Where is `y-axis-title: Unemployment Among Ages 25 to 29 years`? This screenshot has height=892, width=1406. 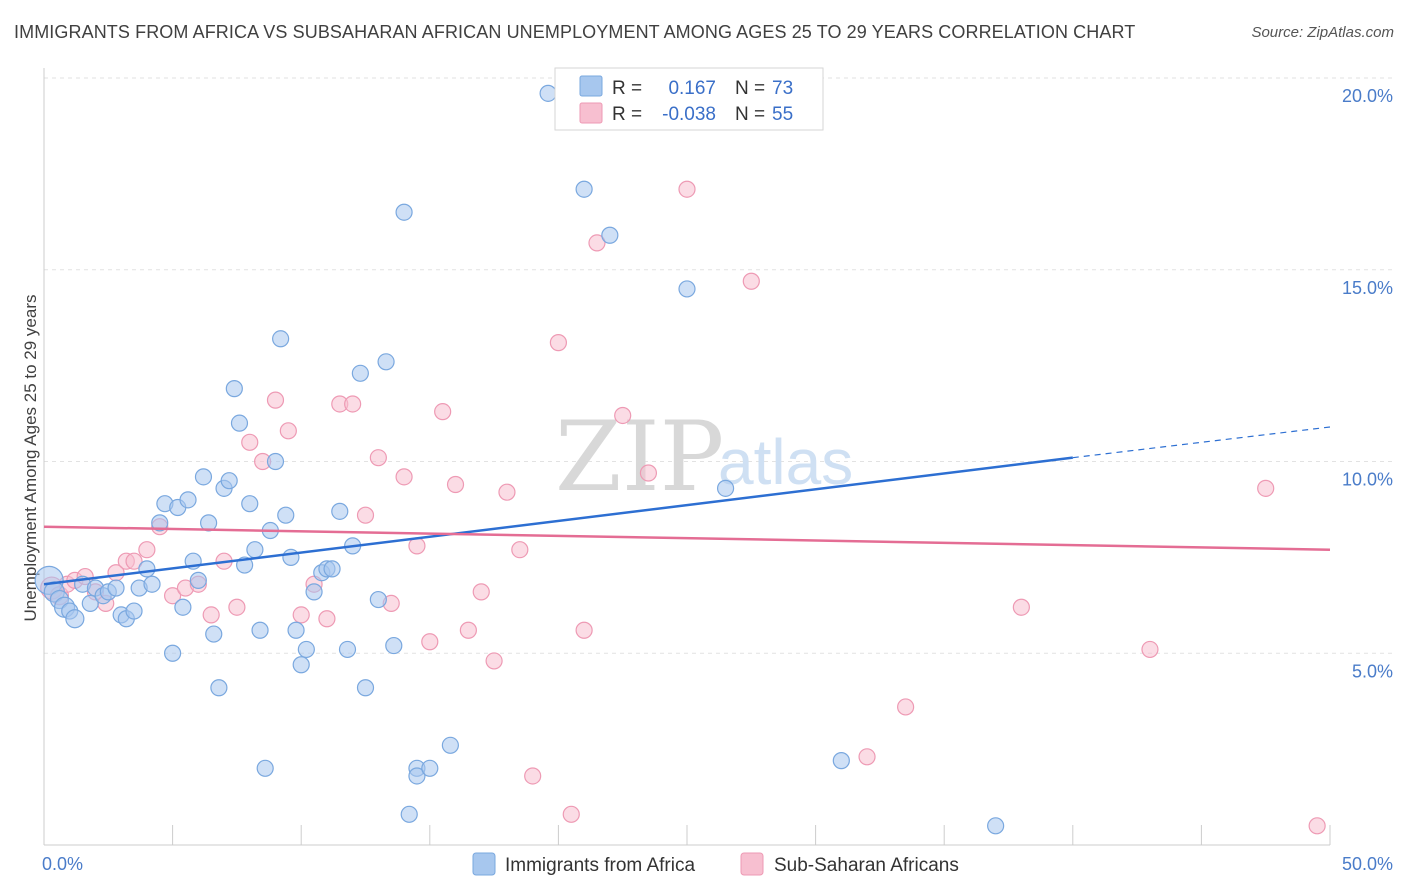 y-axis-title: Unemployment Among Ages 25 to 29 years is located at coordinates (30, 458).